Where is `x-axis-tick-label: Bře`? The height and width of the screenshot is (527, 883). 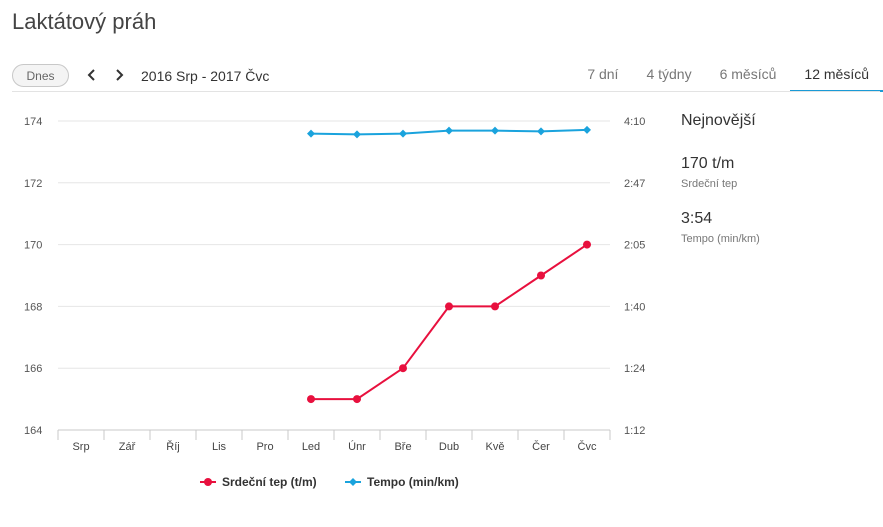 x-axis-tick-label: Bře is located at coordinates (402, 447).